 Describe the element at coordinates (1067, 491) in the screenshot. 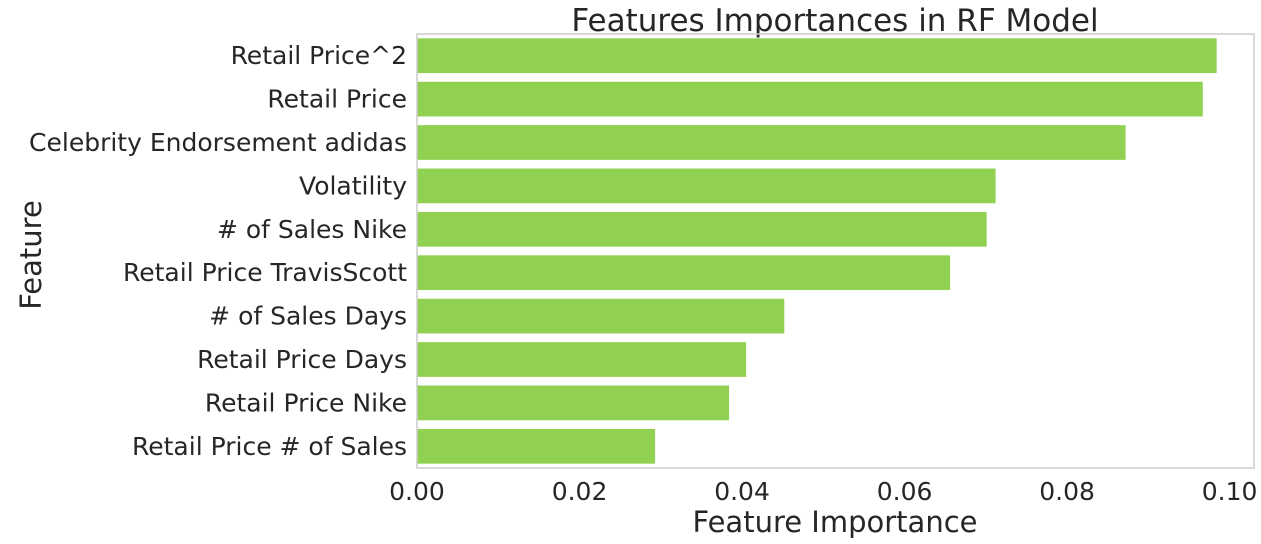

I see `x-tick-label: 0.08` at that location.